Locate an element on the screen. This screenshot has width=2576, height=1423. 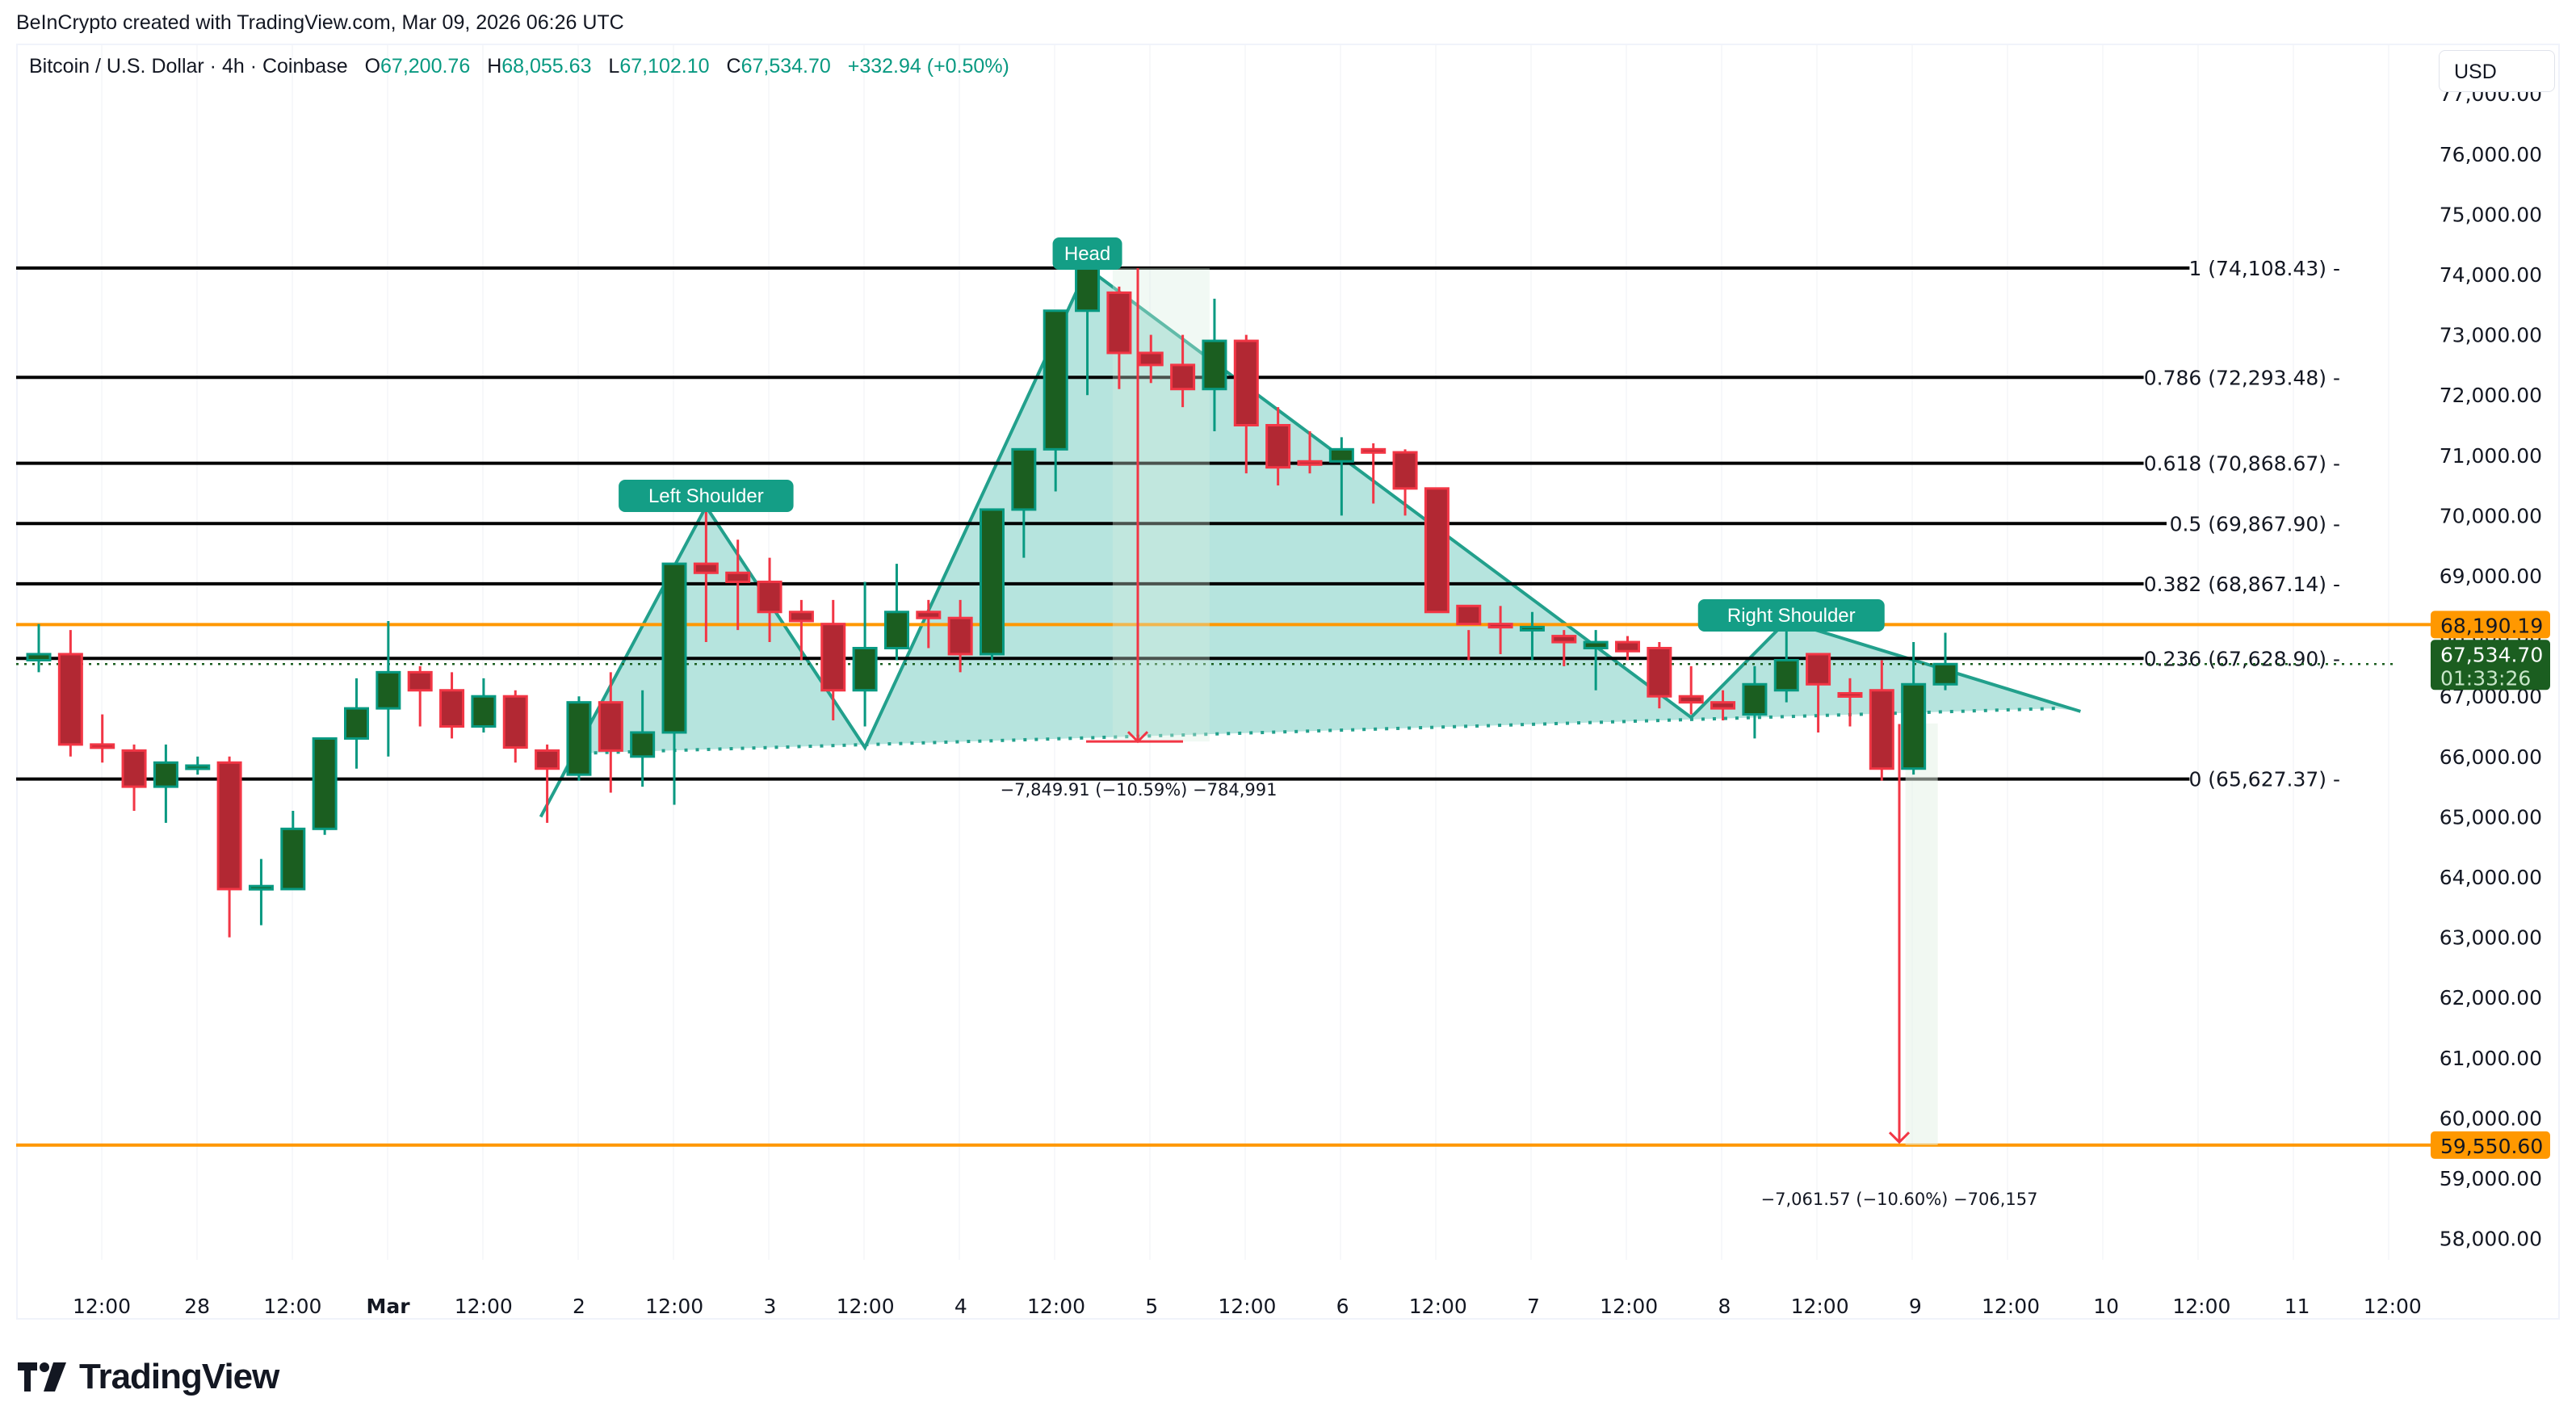
time-tick: 4 is located at coordinates (961, 1306).